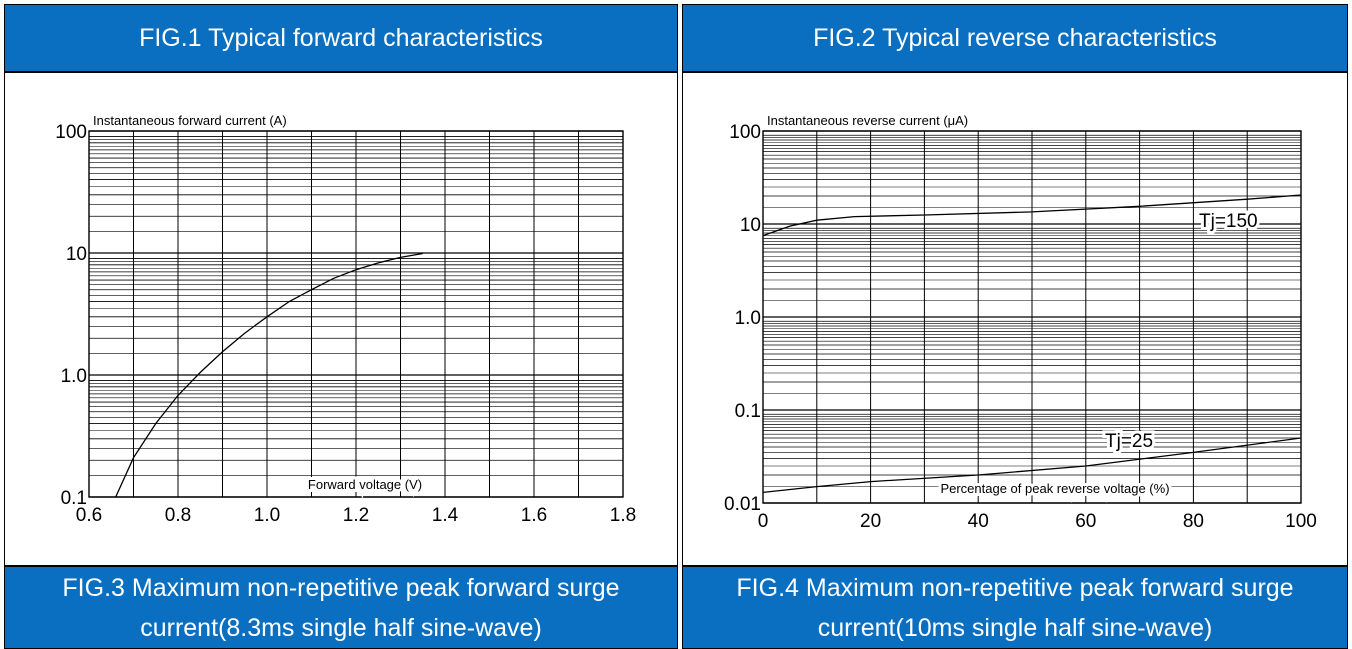  Describe the element at coordinates (89, 515) in the screenshot. I see `x-tick-label: 0.6` at that location.